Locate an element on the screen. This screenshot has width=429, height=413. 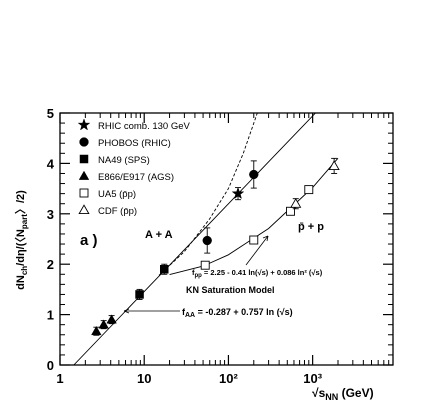
x-label-unit: (GeV) is located at coordinates (355, 393).